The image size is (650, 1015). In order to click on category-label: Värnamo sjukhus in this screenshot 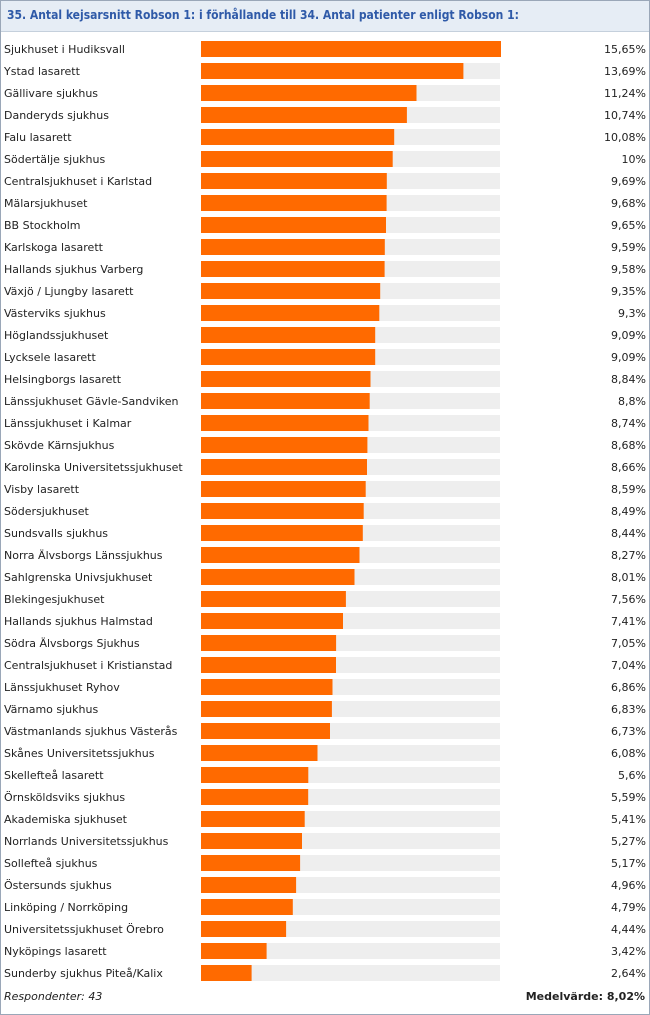, I will do `click(51, 709)`.